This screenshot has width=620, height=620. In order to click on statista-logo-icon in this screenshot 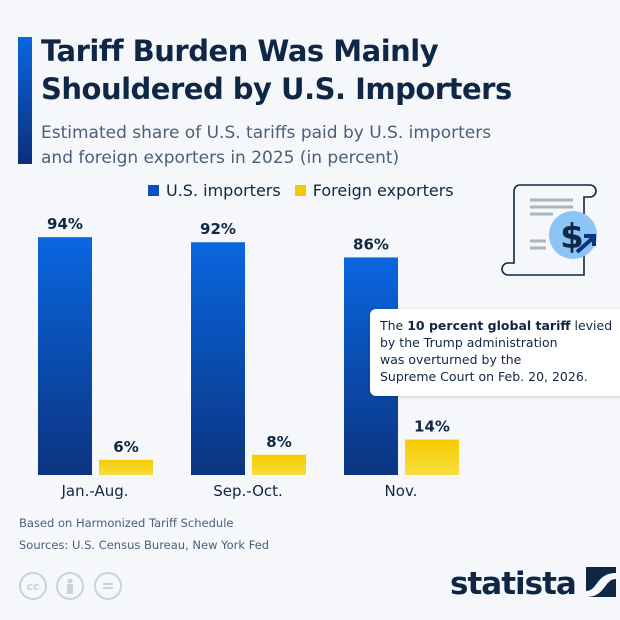, I will do `click(600, 582)`.